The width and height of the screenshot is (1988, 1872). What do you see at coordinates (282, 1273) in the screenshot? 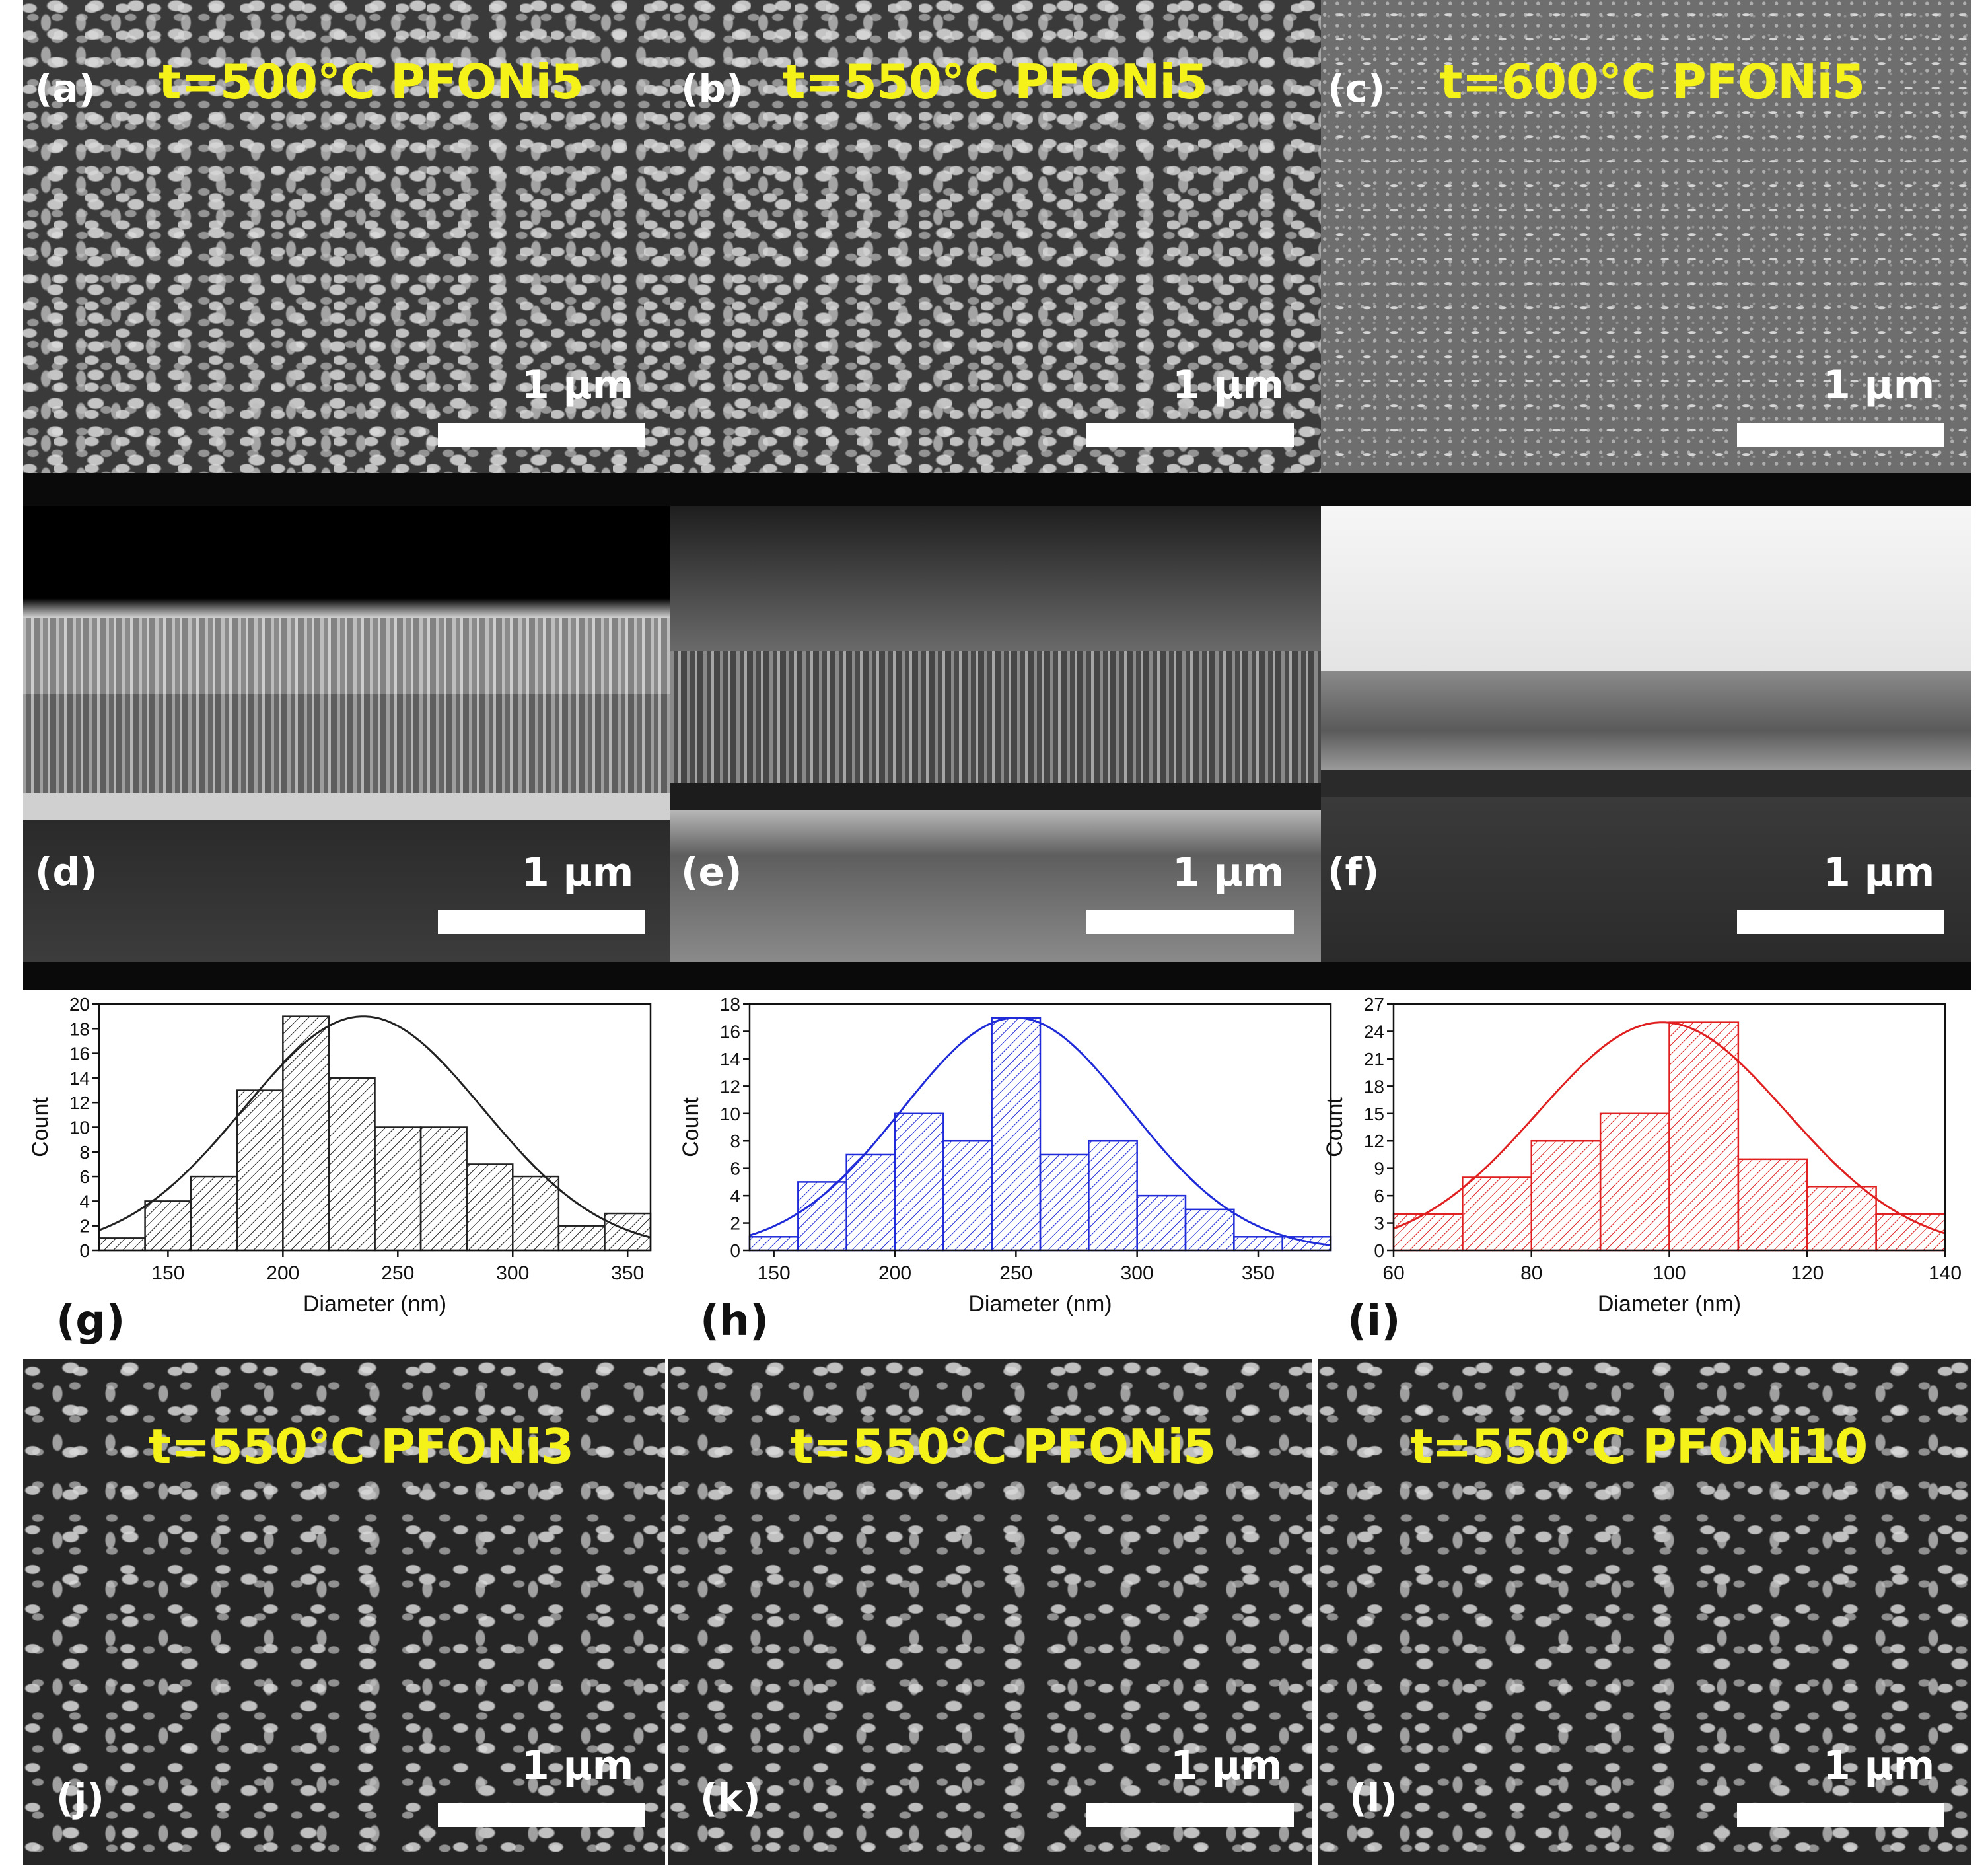
I see `x-tick-label: 200` at bounding box center [282, 1273].